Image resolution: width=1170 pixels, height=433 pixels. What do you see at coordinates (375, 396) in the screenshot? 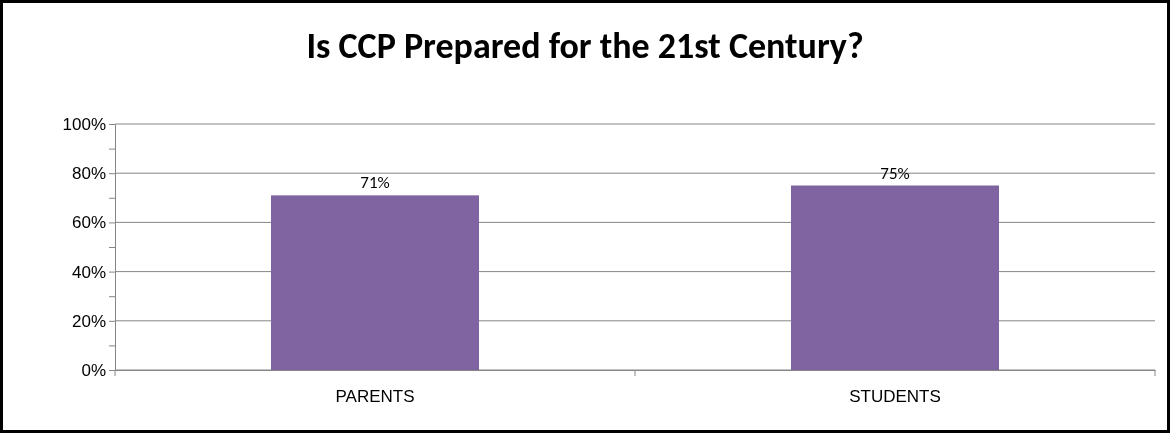
I see `x-tick-label: PARENTS` at bounding box center [375, 396].